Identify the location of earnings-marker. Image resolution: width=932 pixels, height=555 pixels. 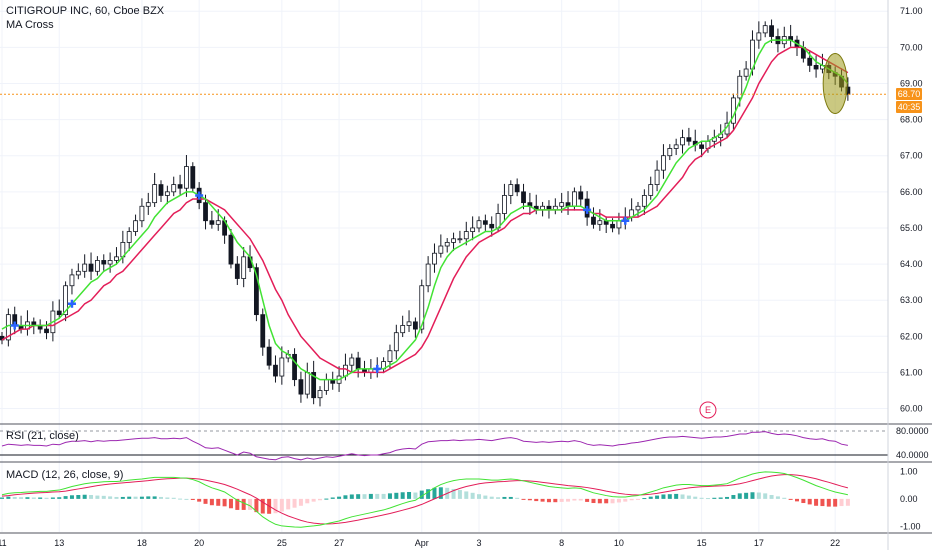
(708, 410).